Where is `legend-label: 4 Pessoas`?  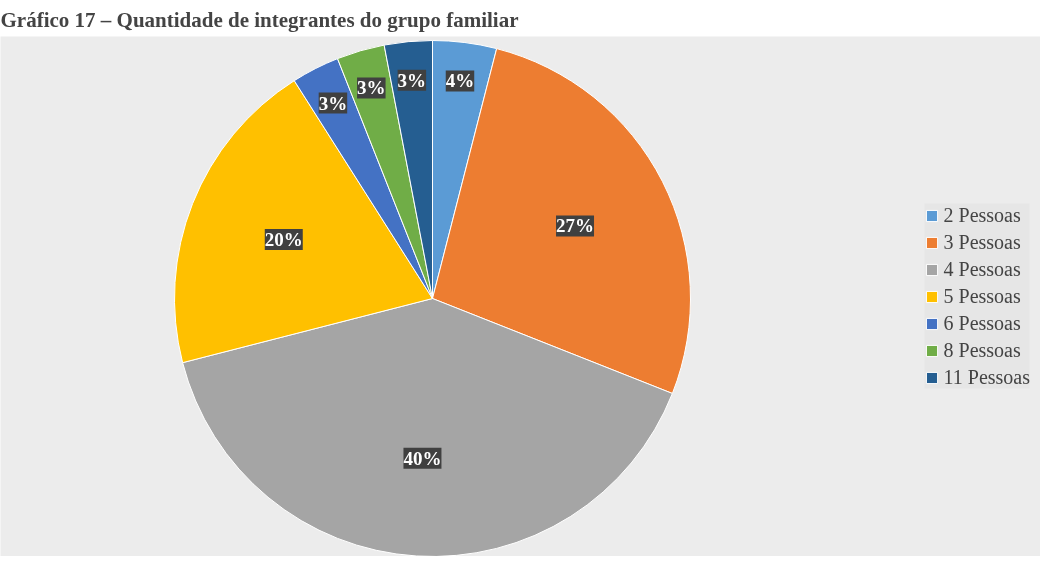
legend-label: 4 Pessoas is located at coordinates (982, 269).